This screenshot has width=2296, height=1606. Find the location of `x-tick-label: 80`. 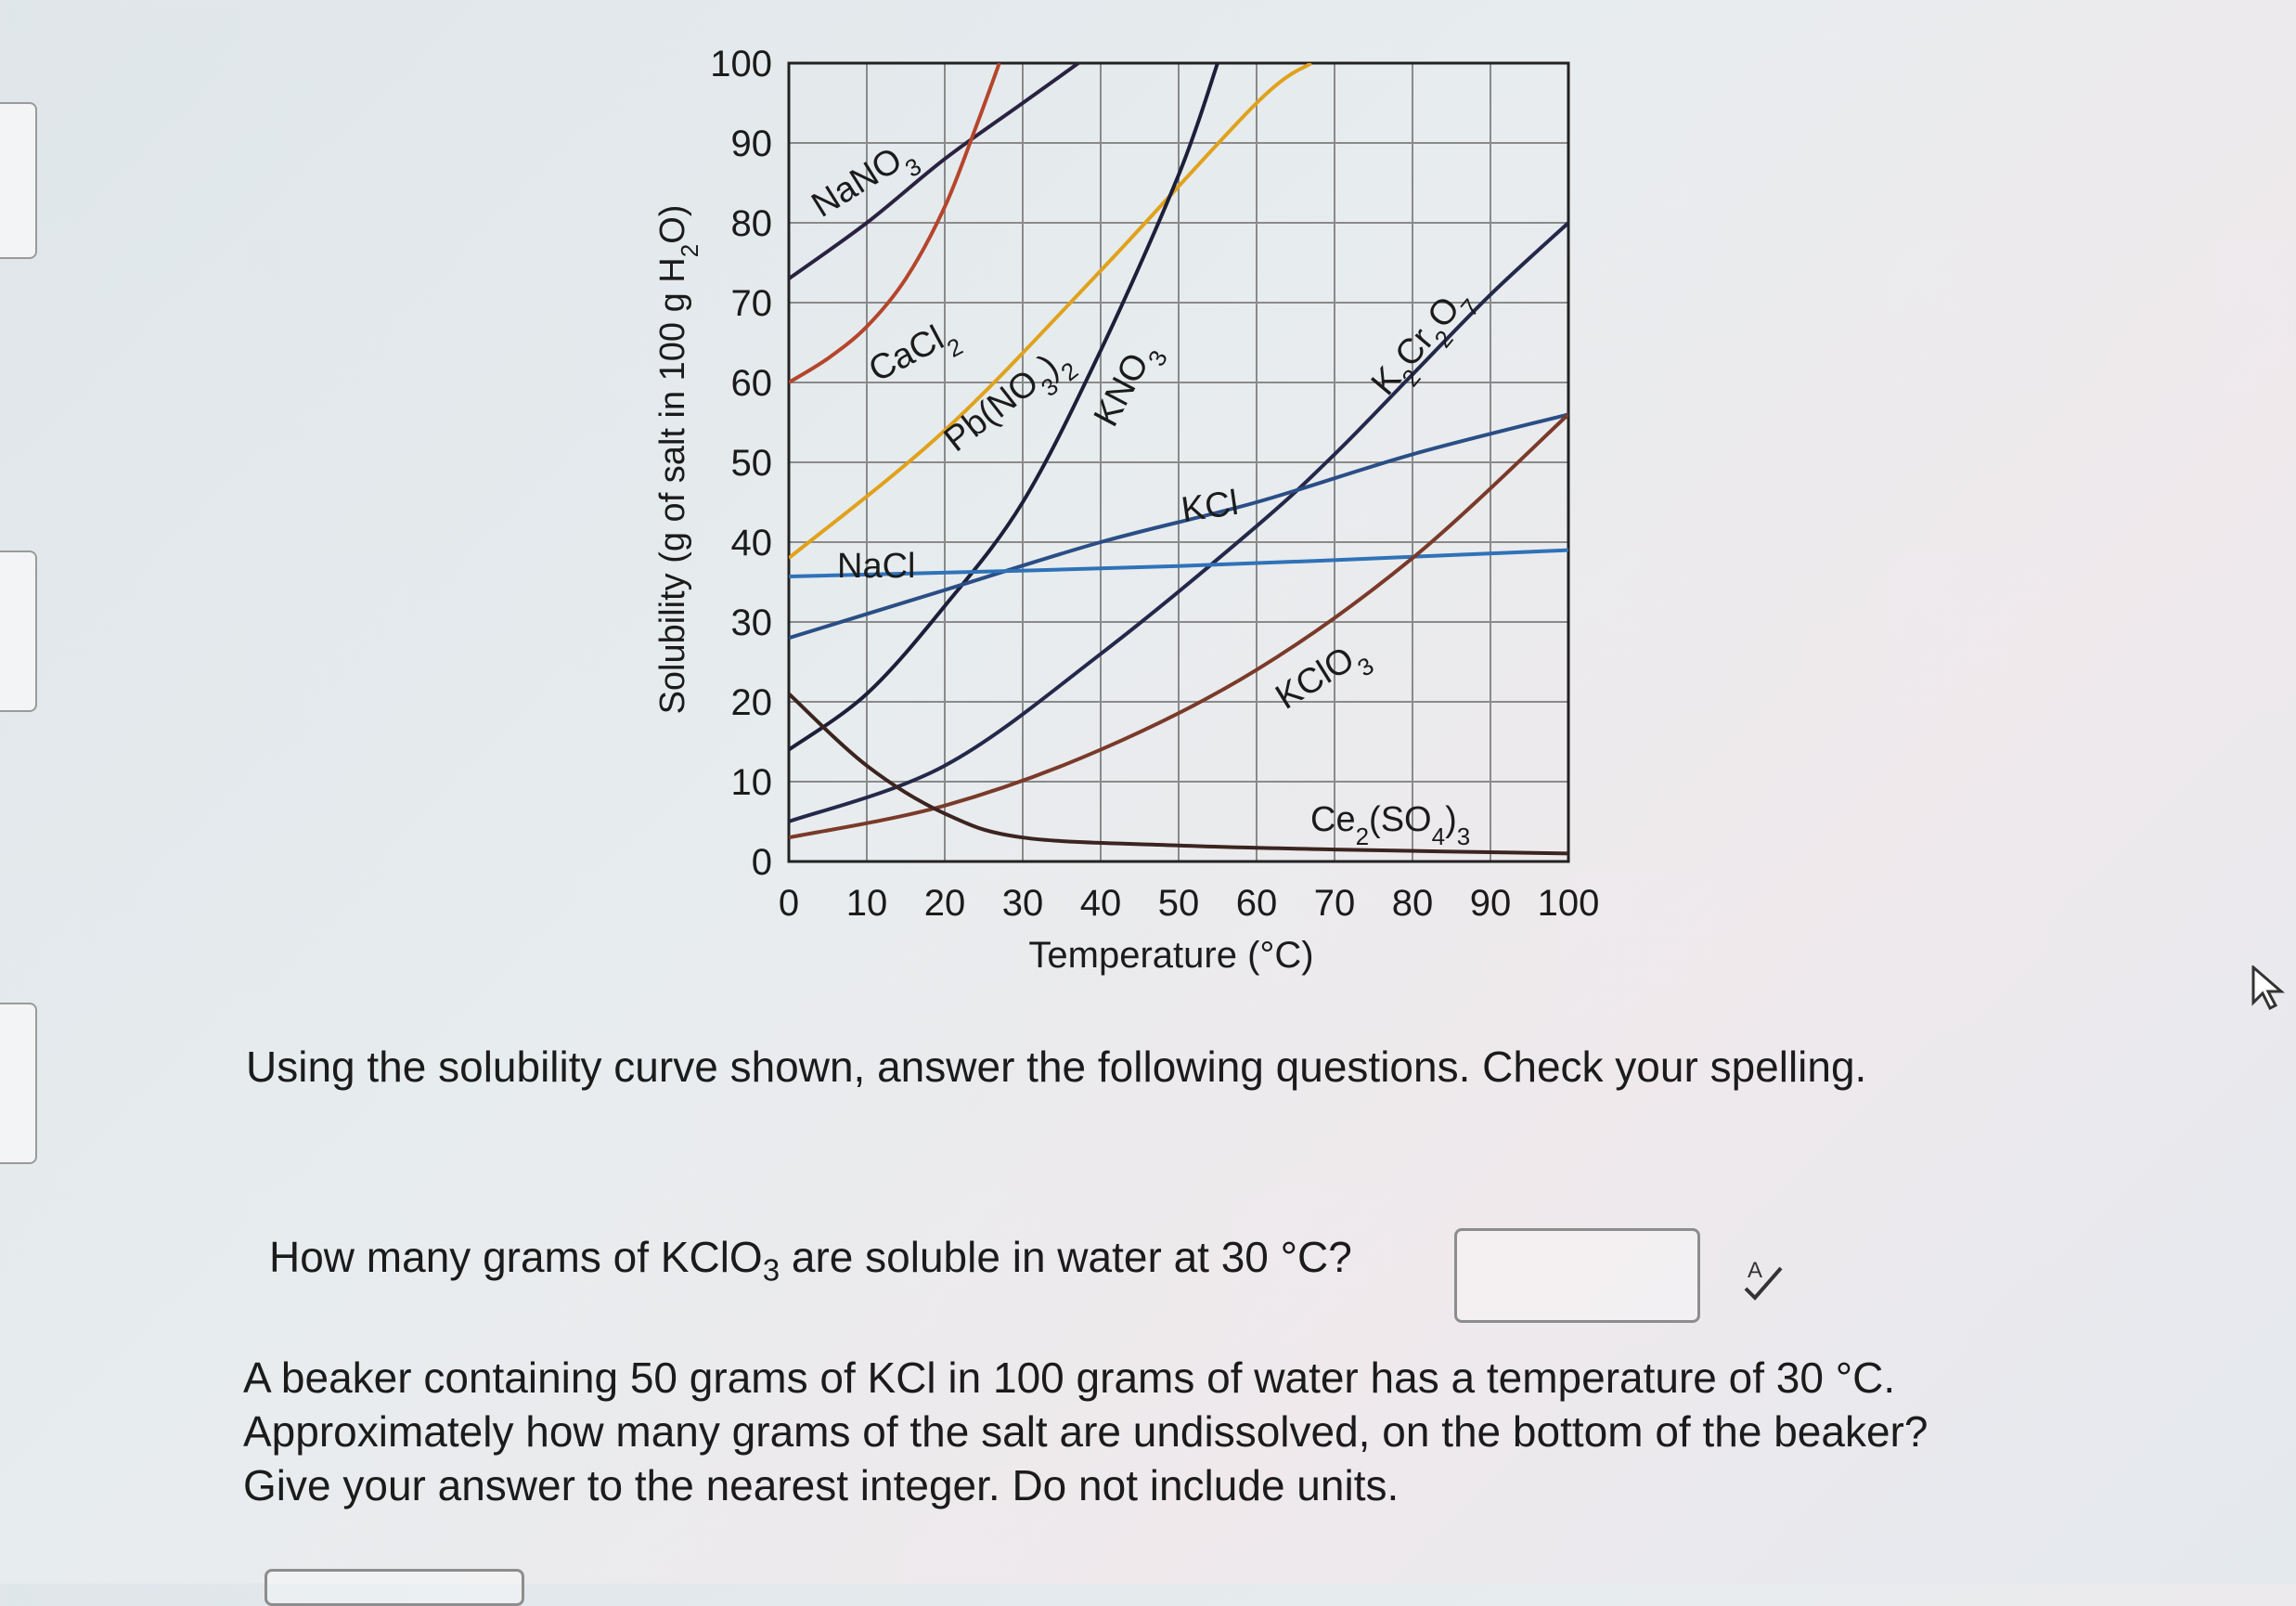

x-tick-label: 80 is located at coordinates (1413, 904).